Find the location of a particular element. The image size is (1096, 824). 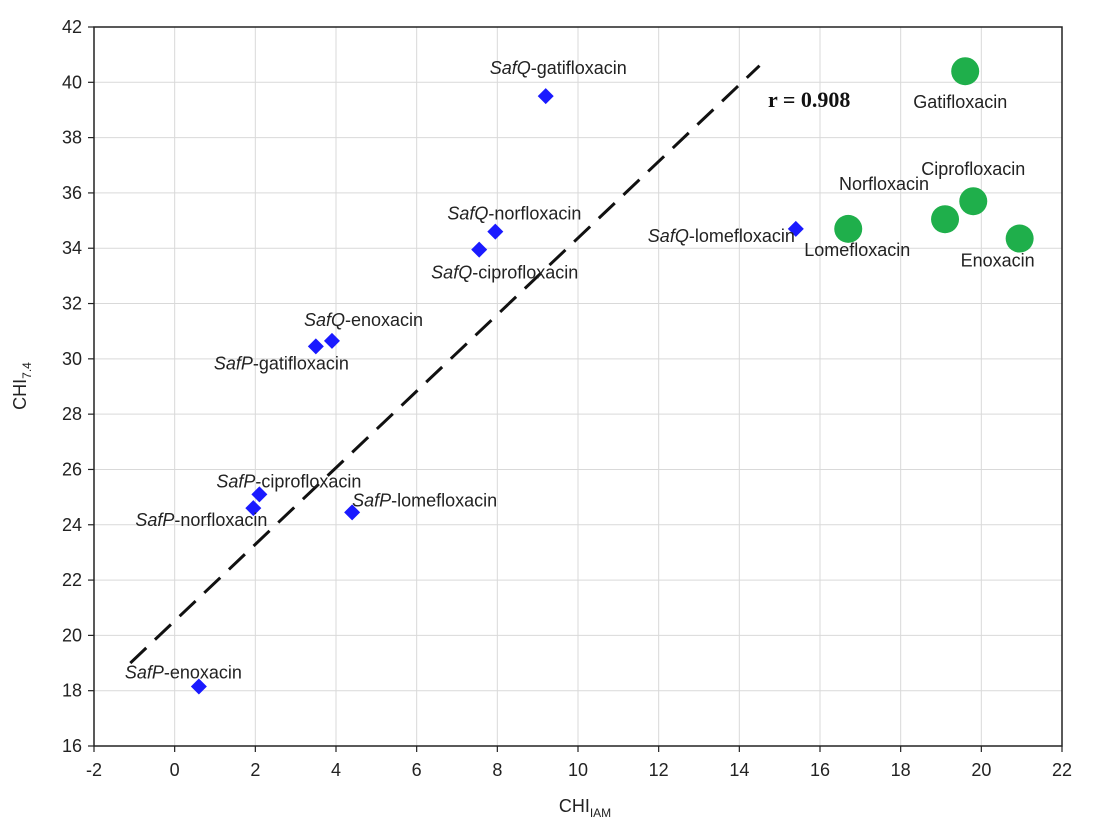

correlation-annotation: r = 0.908 is located at coordinates (809, 99).